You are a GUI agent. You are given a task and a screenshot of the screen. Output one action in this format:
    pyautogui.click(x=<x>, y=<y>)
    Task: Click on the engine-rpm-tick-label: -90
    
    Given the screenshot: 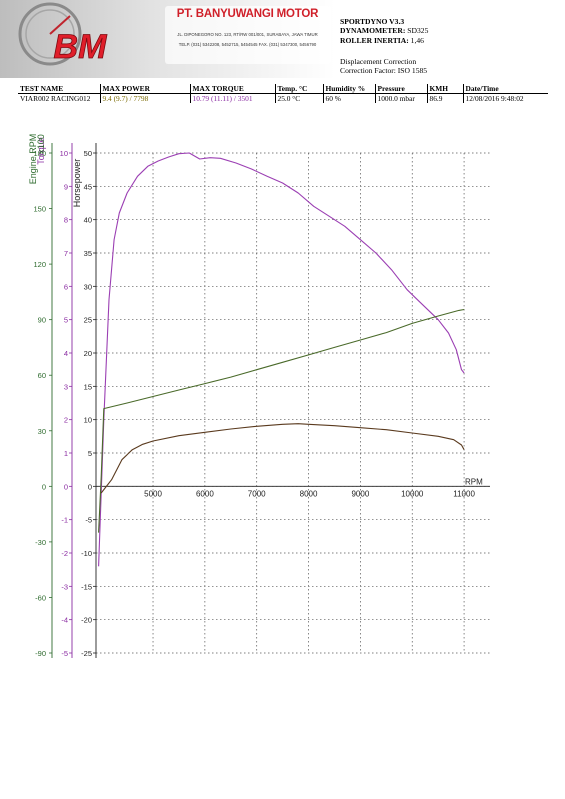 What is the action you would take?
    pyautogui.click(x=40, y=653)
    